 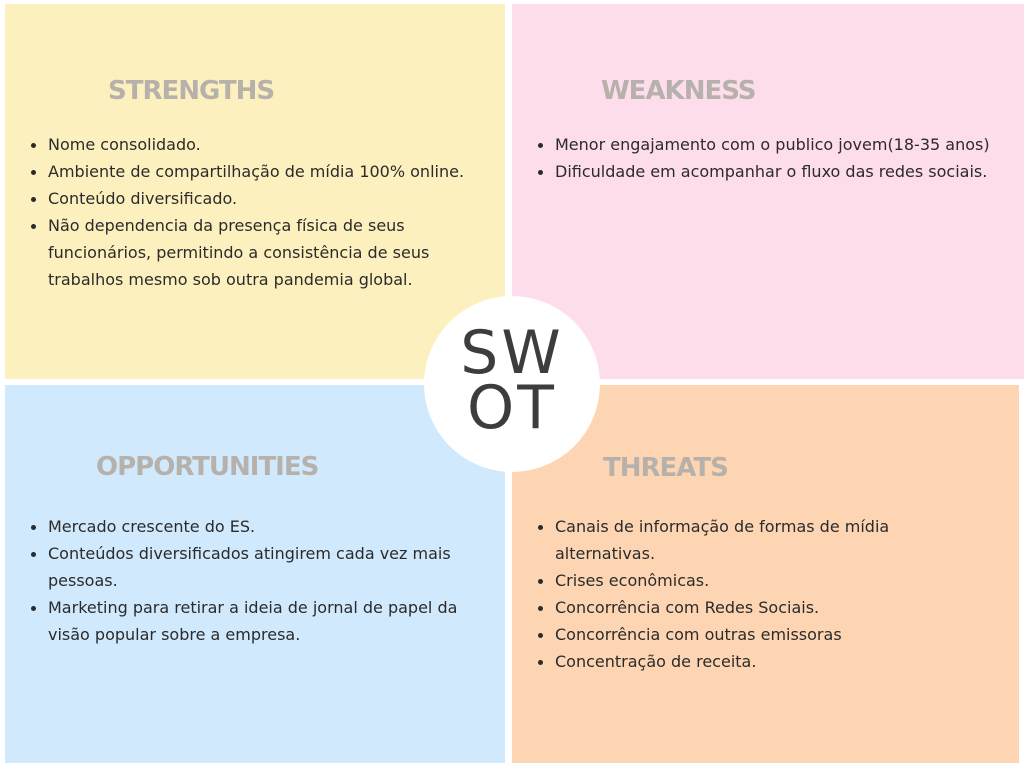 What do you see at coordinates (679, 91) in the screenshot?
I see `weakness-title: WEAKNESS` at bounding box center [679, 91].